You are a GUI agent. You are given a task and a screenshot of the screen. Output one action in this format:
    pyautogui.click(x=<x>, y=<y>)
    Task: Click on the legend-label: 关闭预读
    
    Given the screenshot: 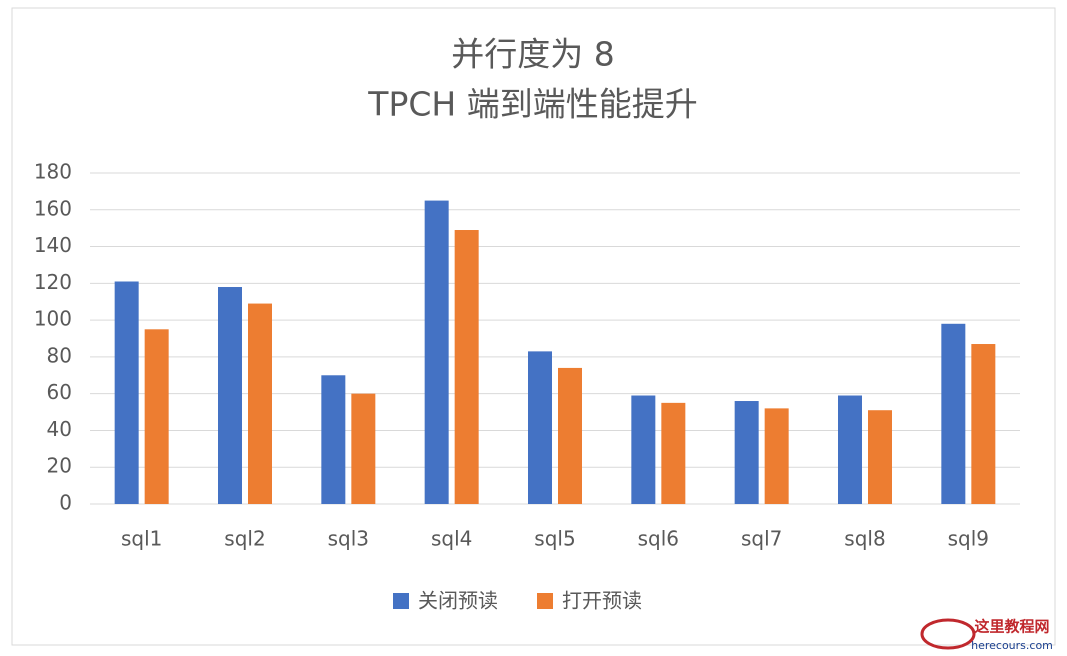 What is the action you would take?
    pyautogui.click(x=458, y=601)
    